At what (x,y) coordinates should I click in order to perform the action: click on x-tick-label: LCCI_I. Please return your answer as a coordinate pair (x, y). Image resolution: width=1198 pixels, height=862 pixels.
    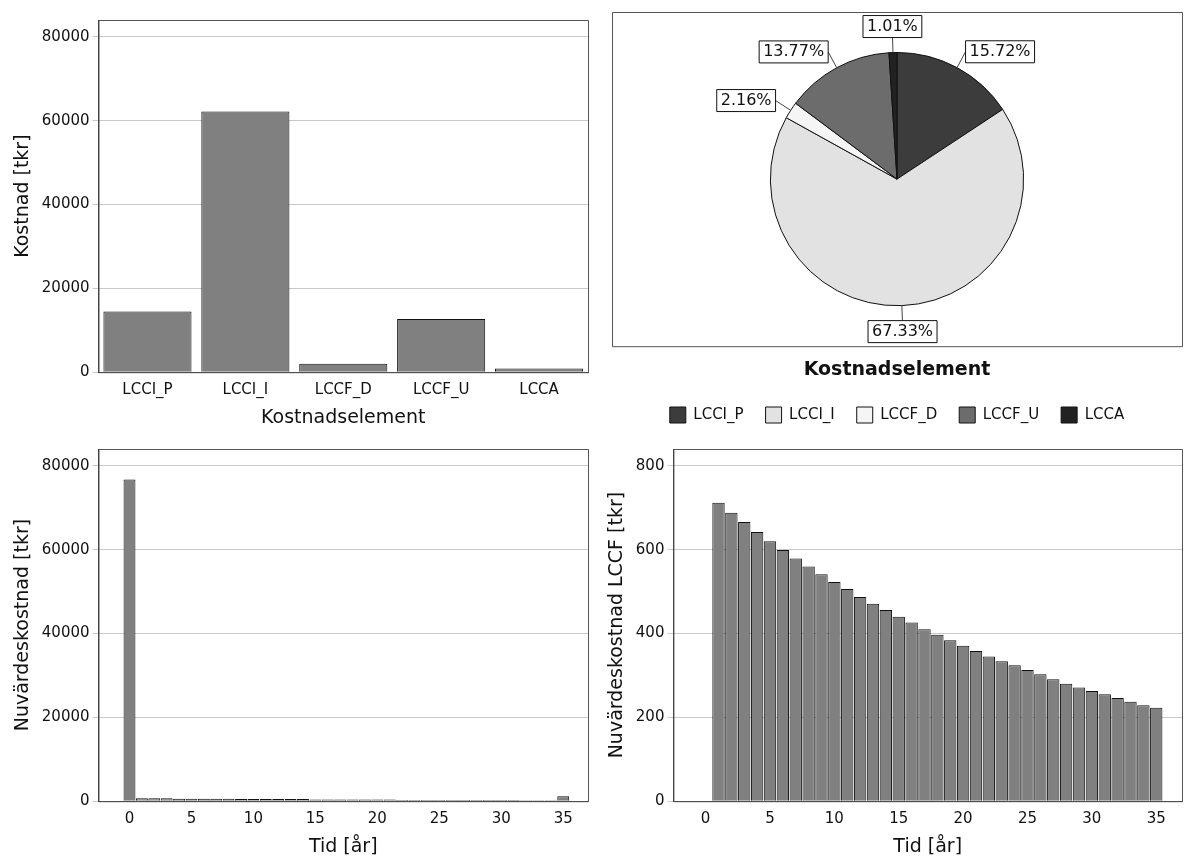
    Looking at the image, I should click on (245, 390).